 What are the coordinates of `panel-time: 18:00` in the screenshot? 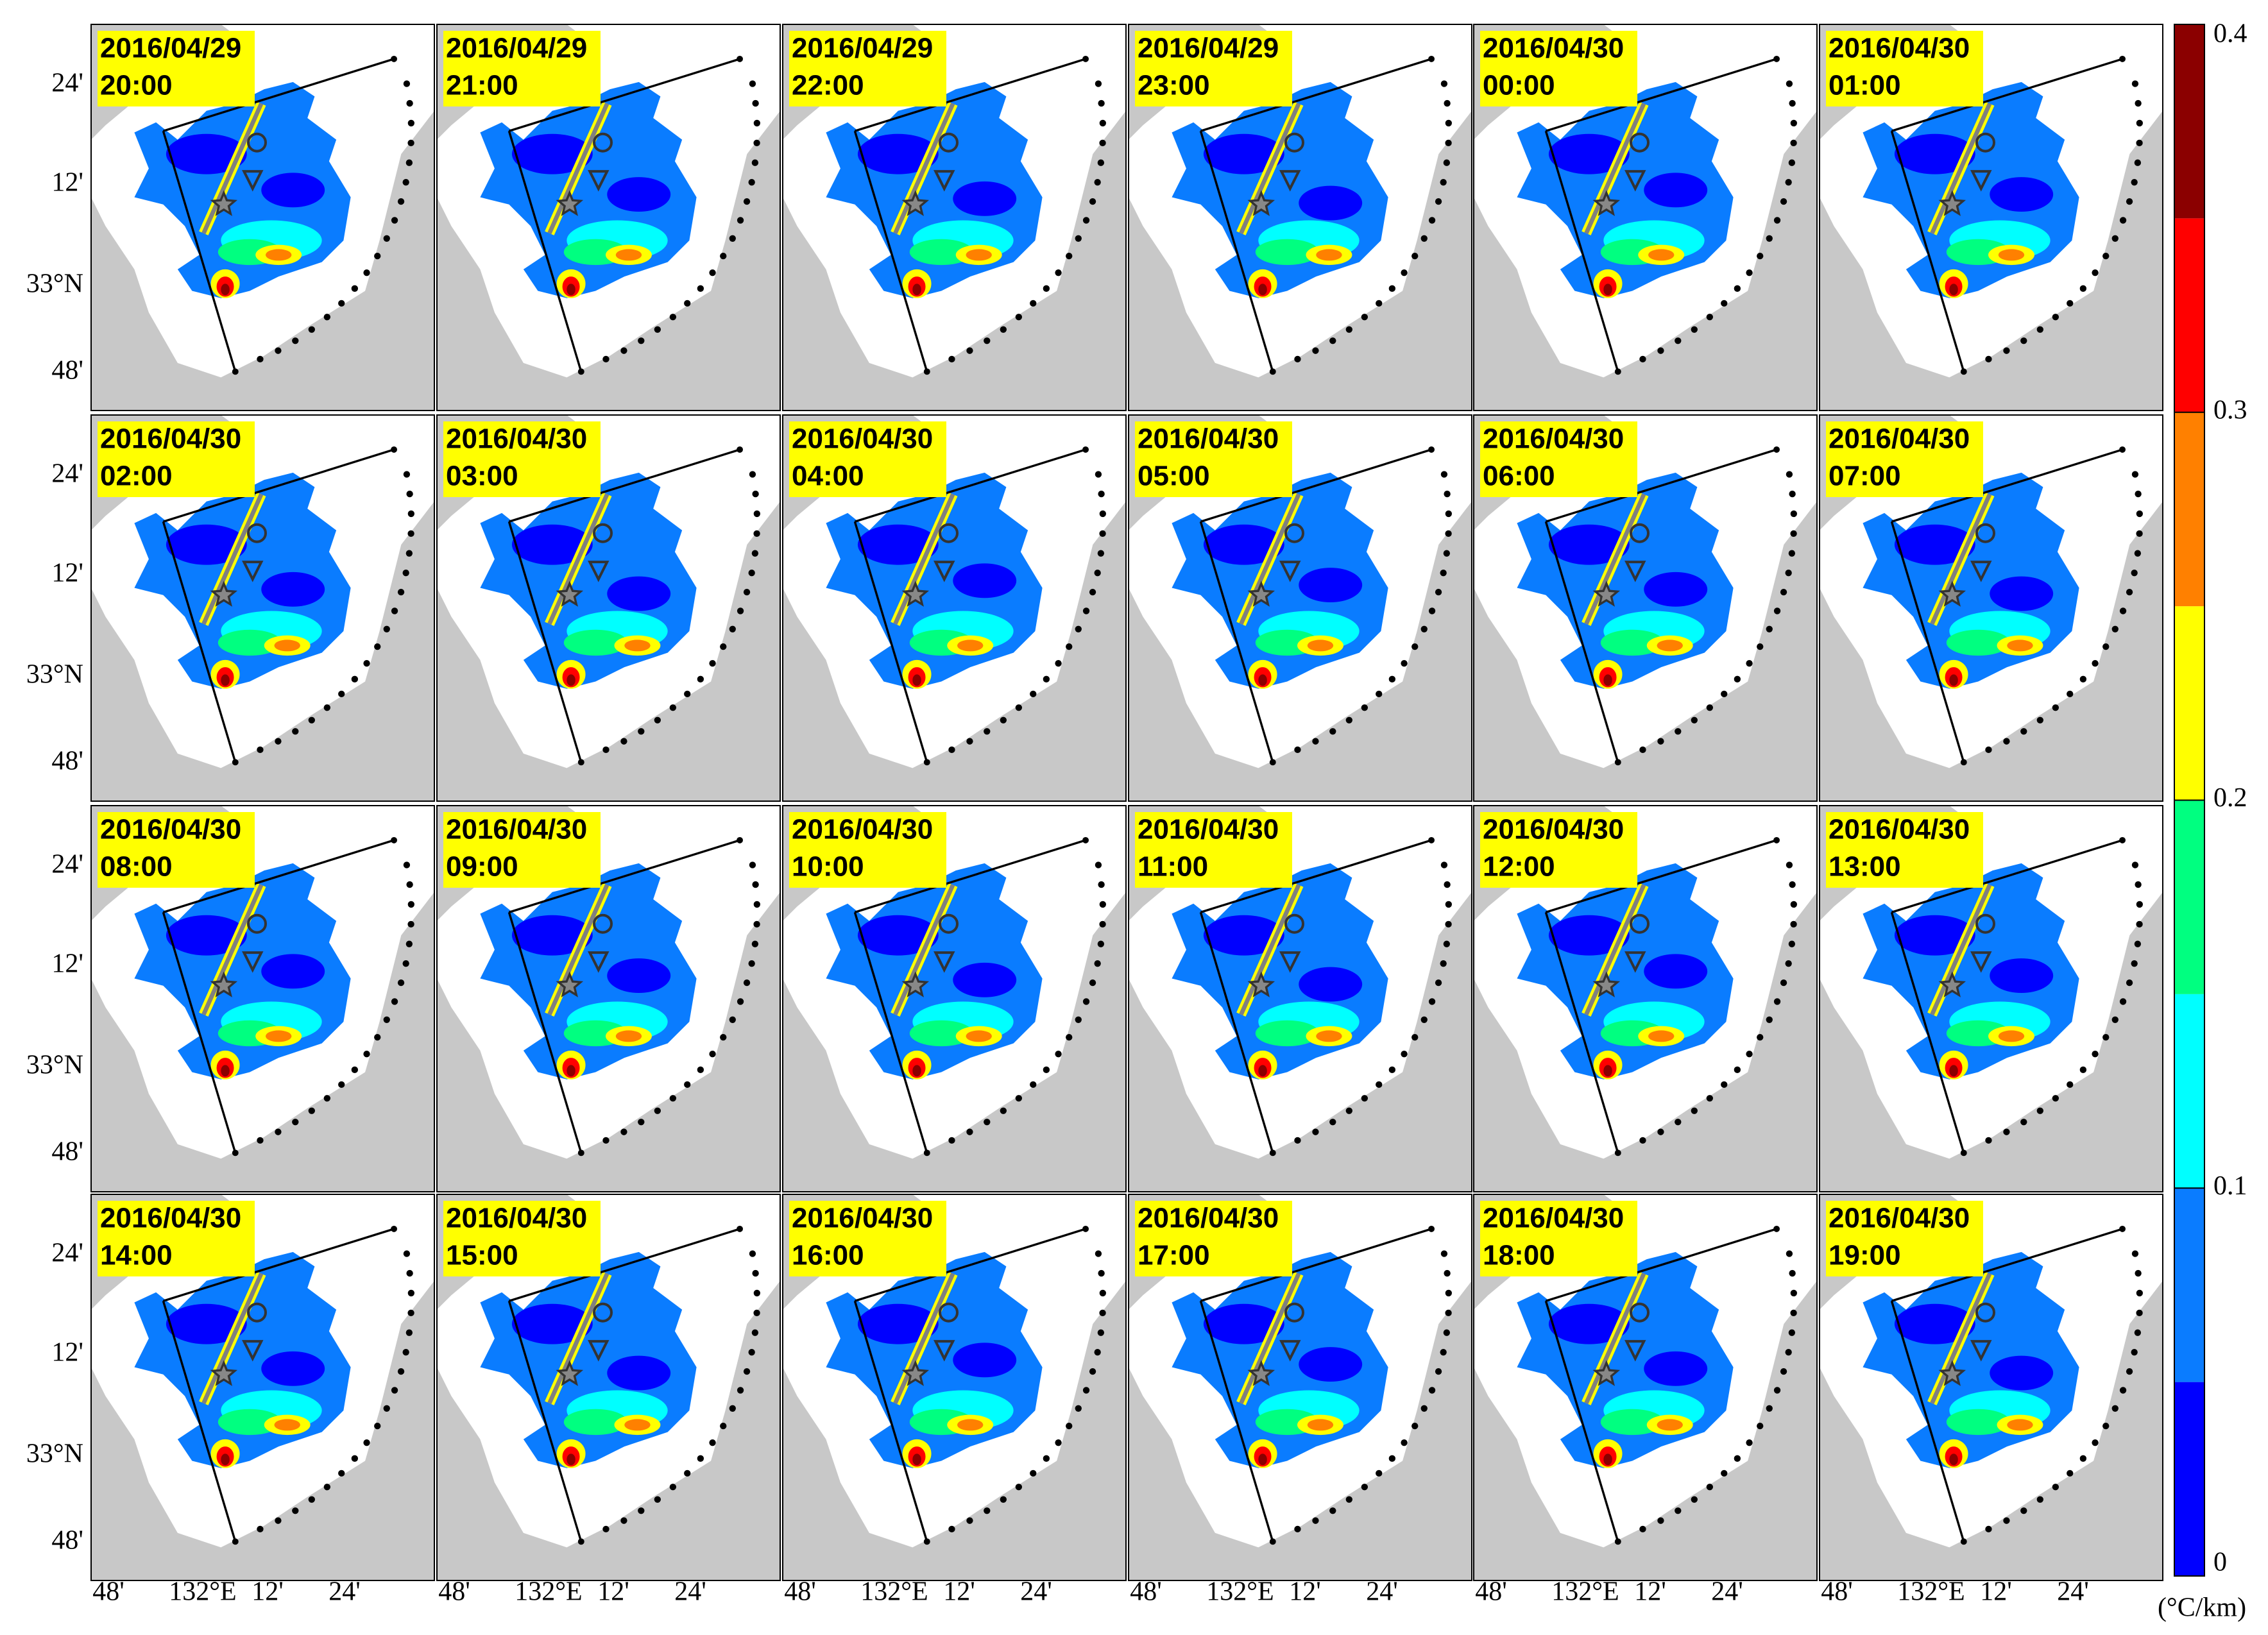 It's located at (1519, 1255).